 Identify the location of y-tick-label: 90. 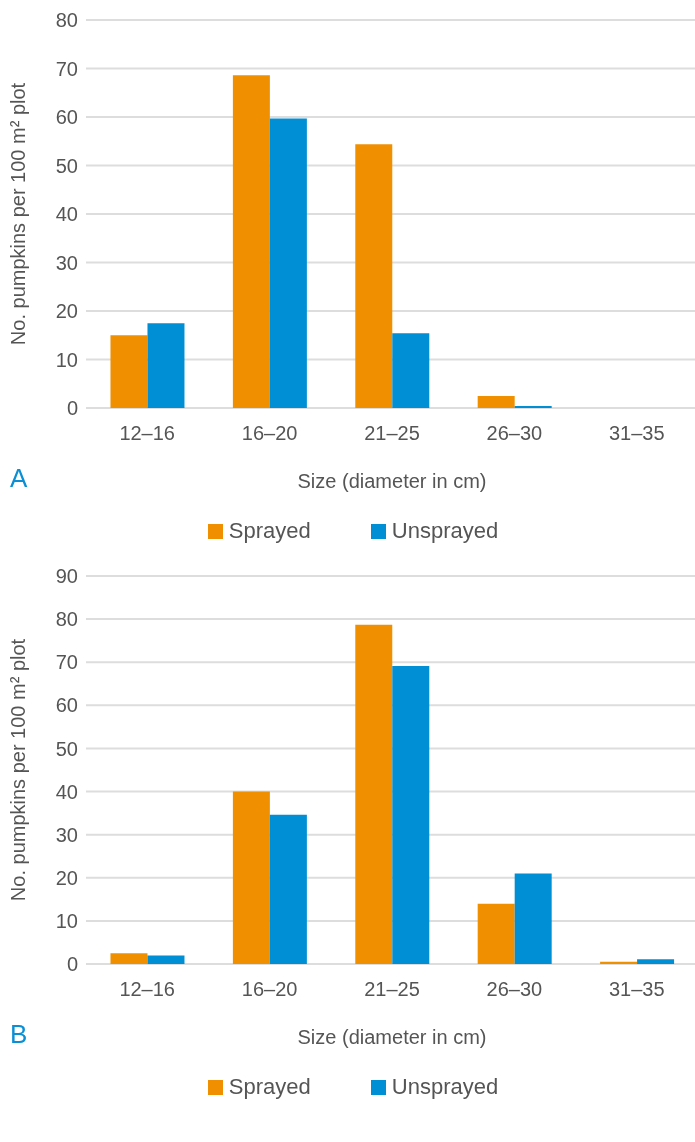
(66, 576).